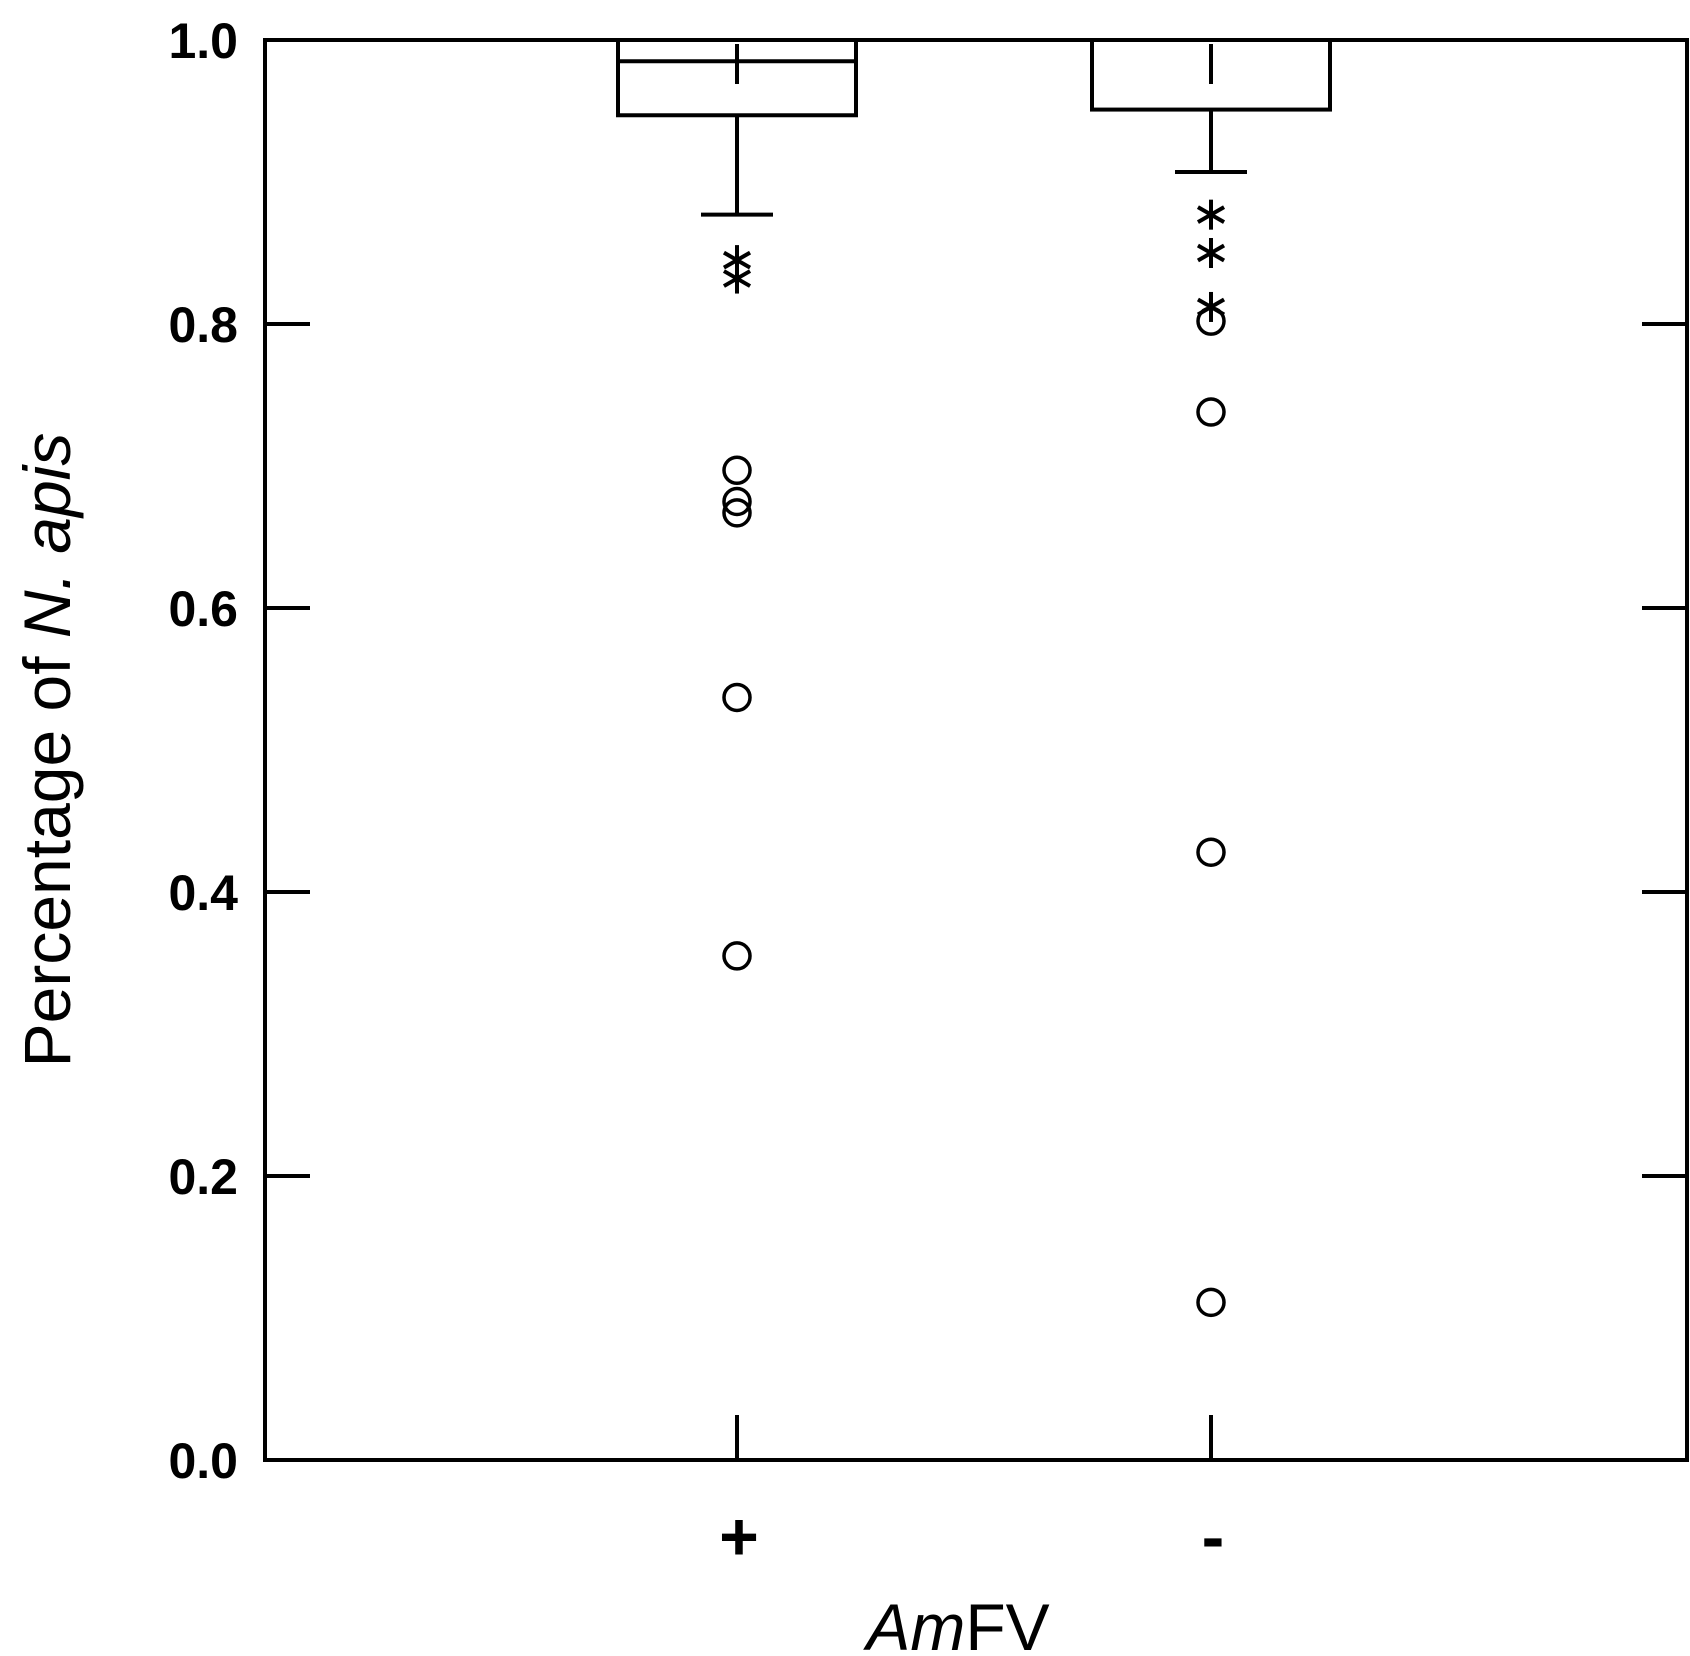 This screenshot has height=1656, width=1690. Describe the element at coordinates (203, 325) in the screenshot. I see `y-tick-label: 0.8` at that location.